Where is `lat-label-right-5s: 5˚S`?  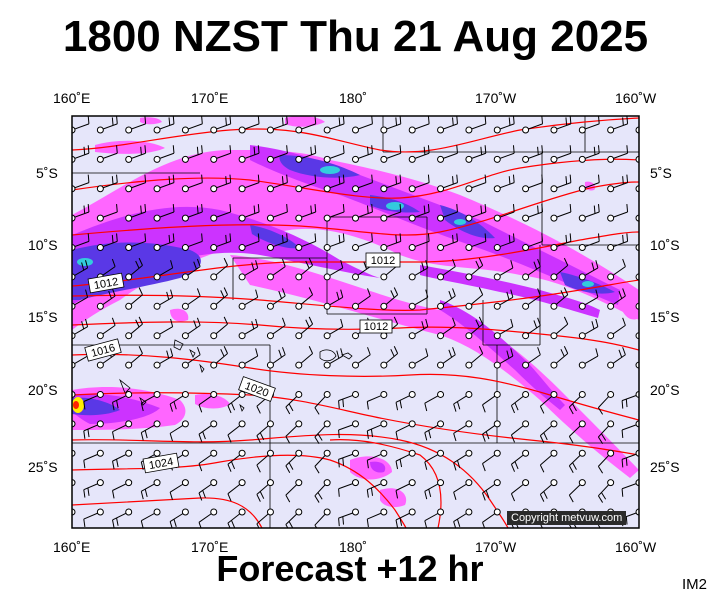 lat-label-right-5s: 5˚S is located at coordinates (661, 173).